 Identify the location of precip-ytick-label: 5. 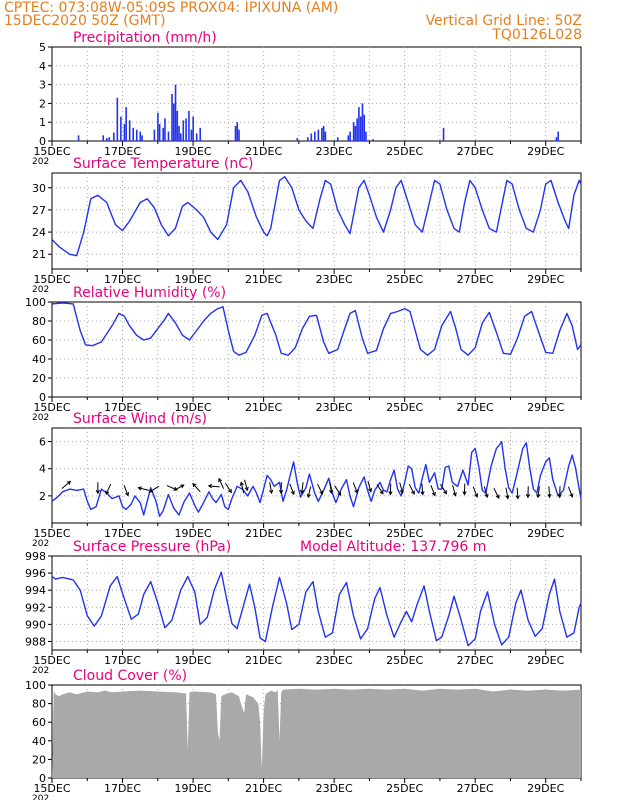
(42, 47).